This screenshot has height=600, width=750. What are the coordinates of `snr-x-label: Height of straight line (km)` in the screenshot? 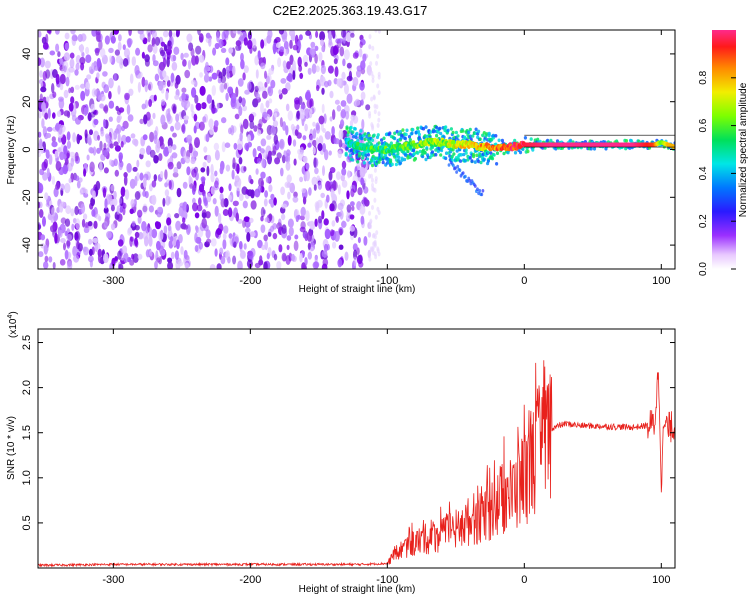 It's located at (357, 589).